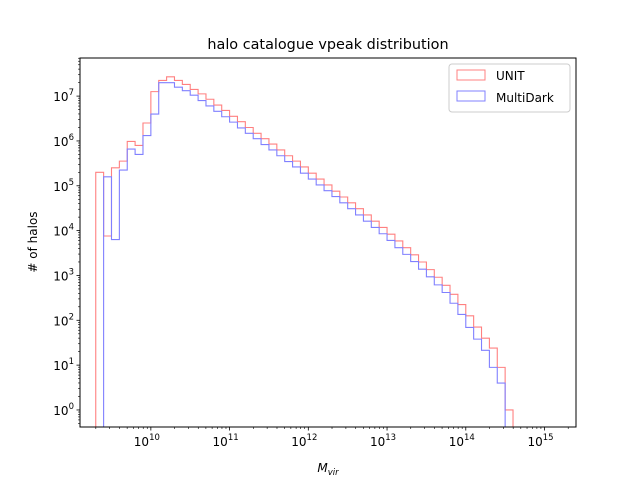 This screenshot has height=480, width=640. What do you see at coordinates (63, 365) in the screenshot?
I see `y-tick-label: 10¹` at bounding box center [63, 365].